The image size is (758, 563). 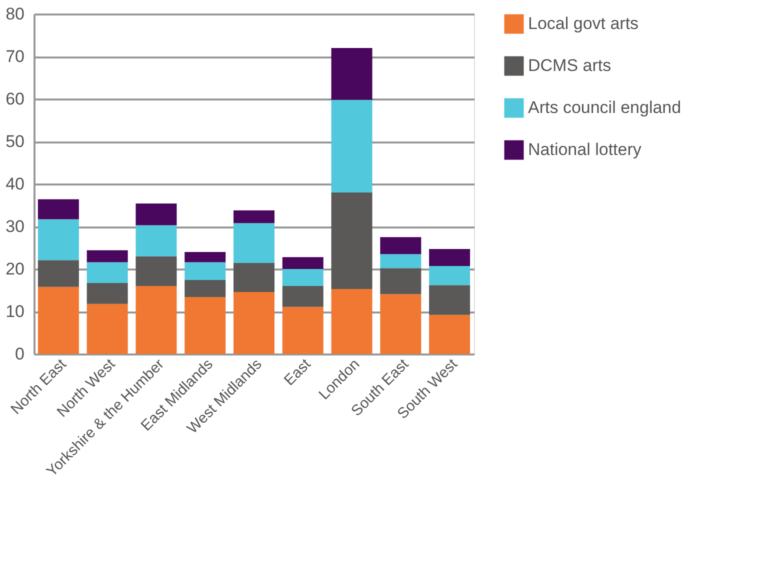 I want to click on y-tick-label: 40, so click(x=15, y=184).